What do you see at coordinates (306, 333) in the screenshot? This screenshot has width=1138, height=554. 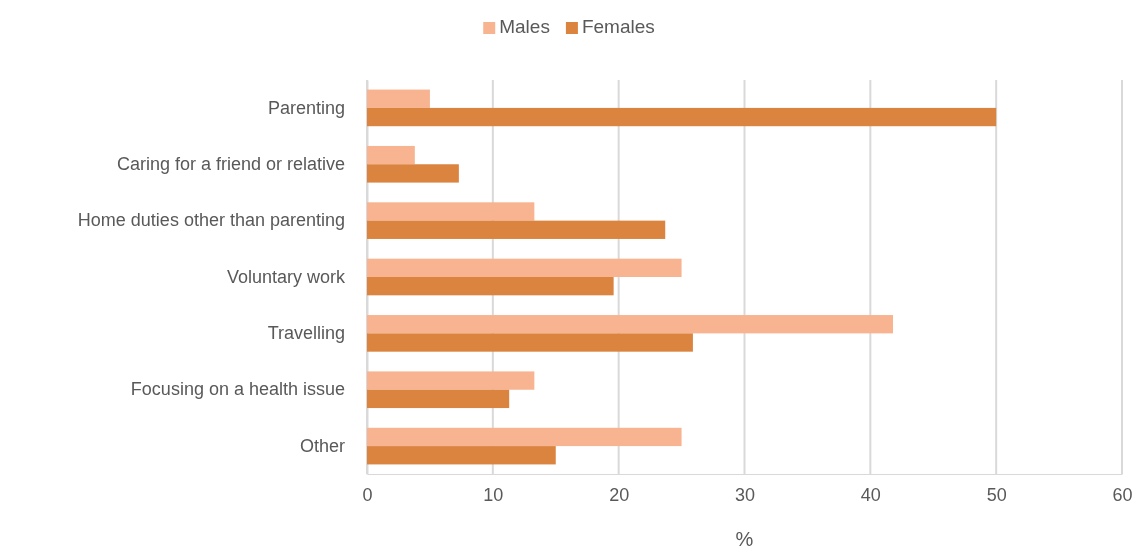 I see `y-tick-label: Travelling` at bounding box center [306, 333].